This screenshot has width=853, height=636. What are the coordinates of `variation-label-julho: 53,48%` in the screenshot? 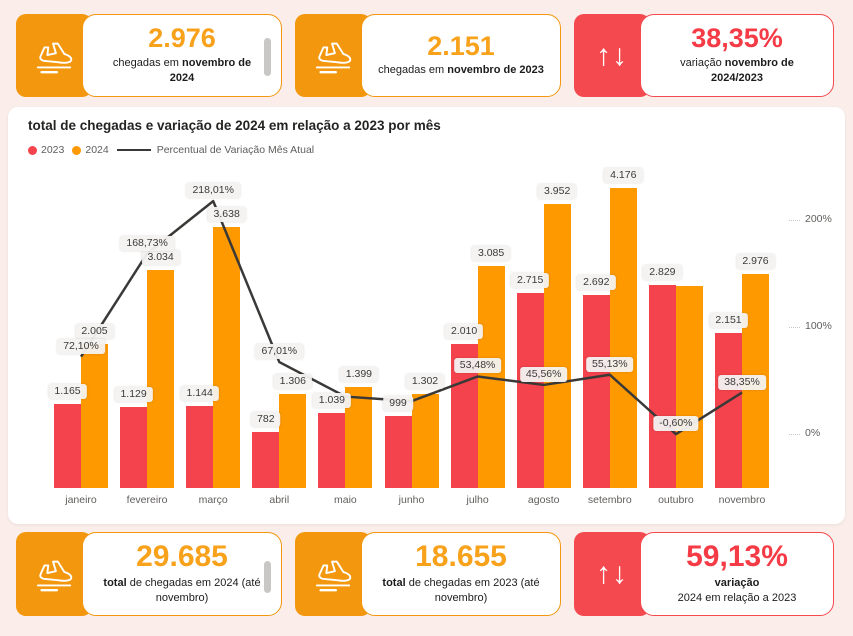 It's located at (477, 366).